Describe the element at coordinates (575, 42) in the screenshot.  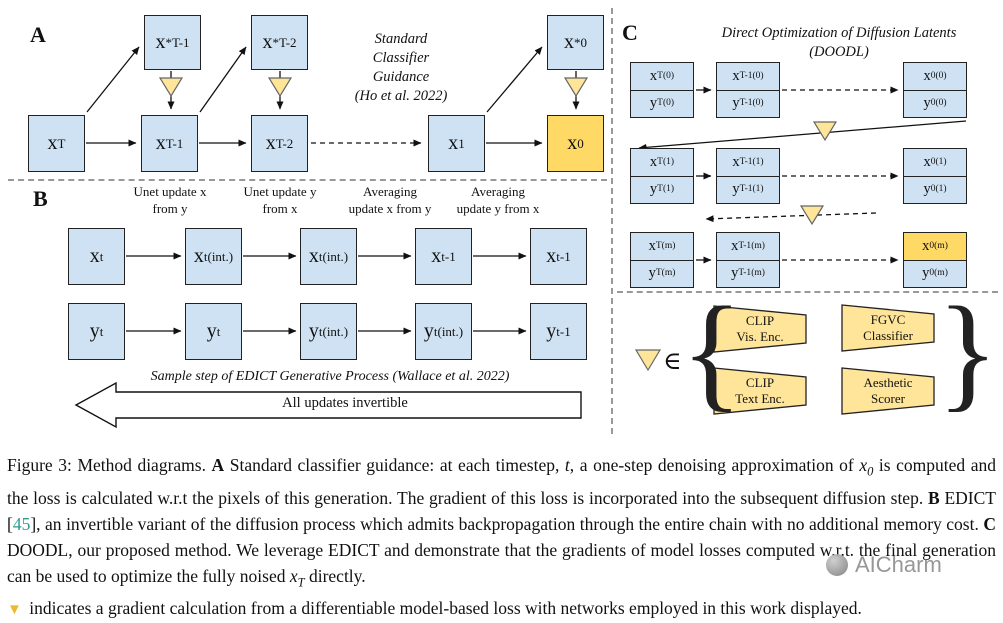
I see `box-xstar-0: x * 0` at that location.